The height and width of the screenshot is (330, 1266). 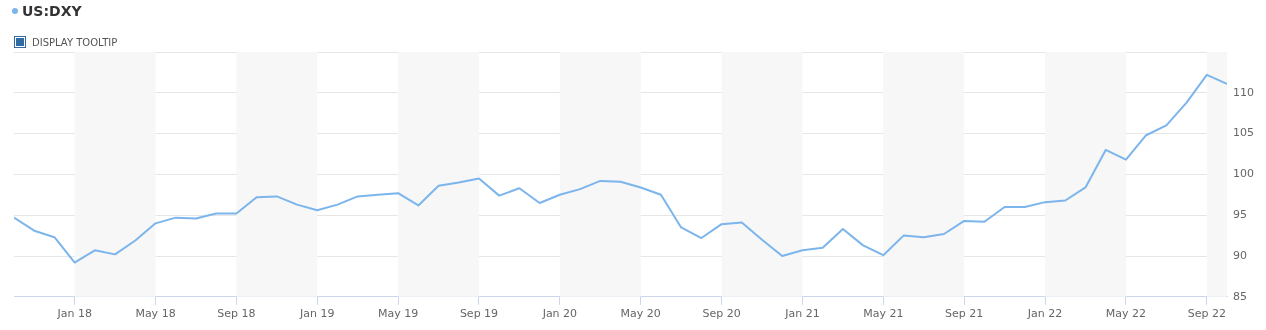 I want to click on legend-label: US:DXY, so click(x=52, y=11).